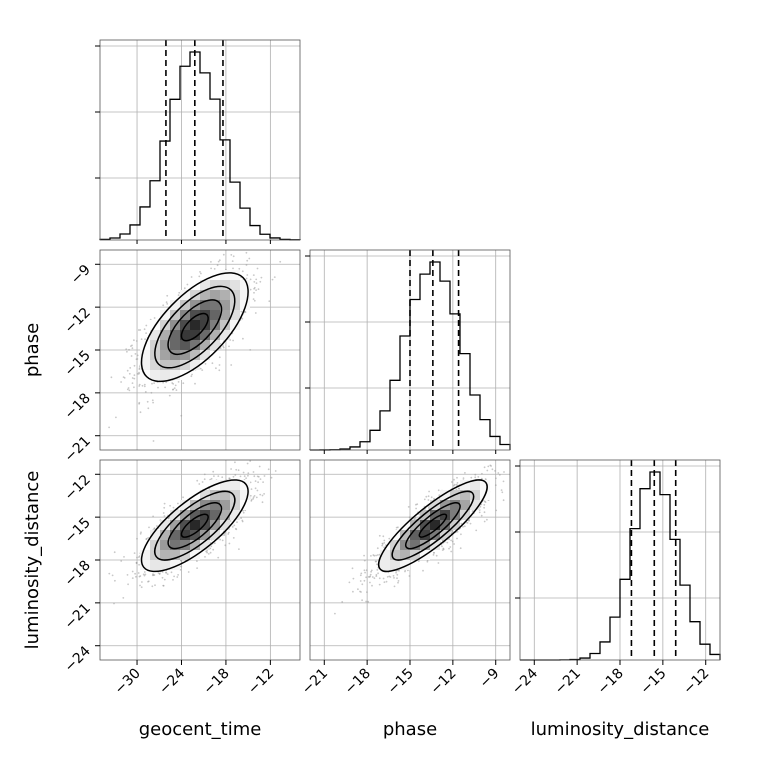  Describe the element at coordinates (315, 682) in the screenshot. I see `x-tick-label-phase-0: −21` at that location.